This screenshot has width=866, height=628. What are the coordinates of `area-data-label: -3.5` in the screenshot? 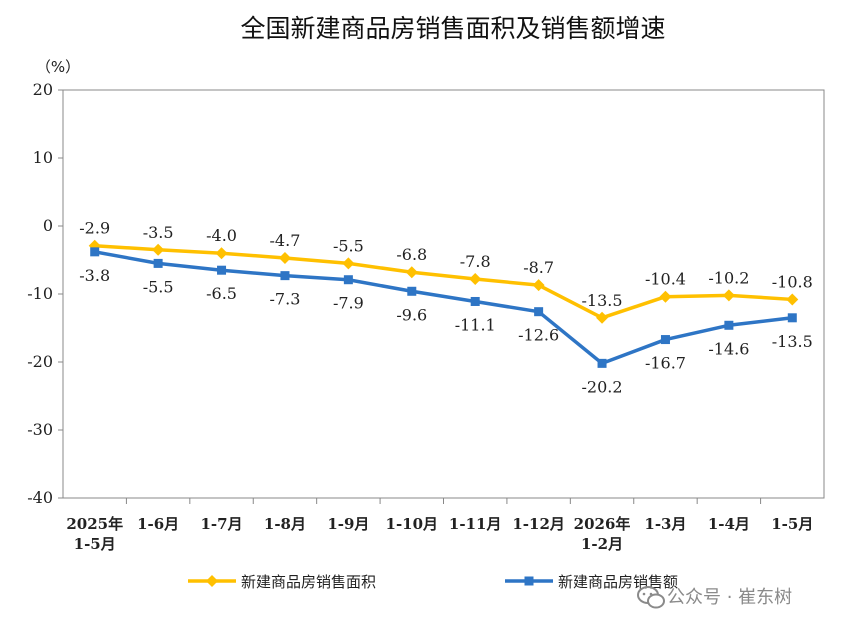 It's located at (158, 232).